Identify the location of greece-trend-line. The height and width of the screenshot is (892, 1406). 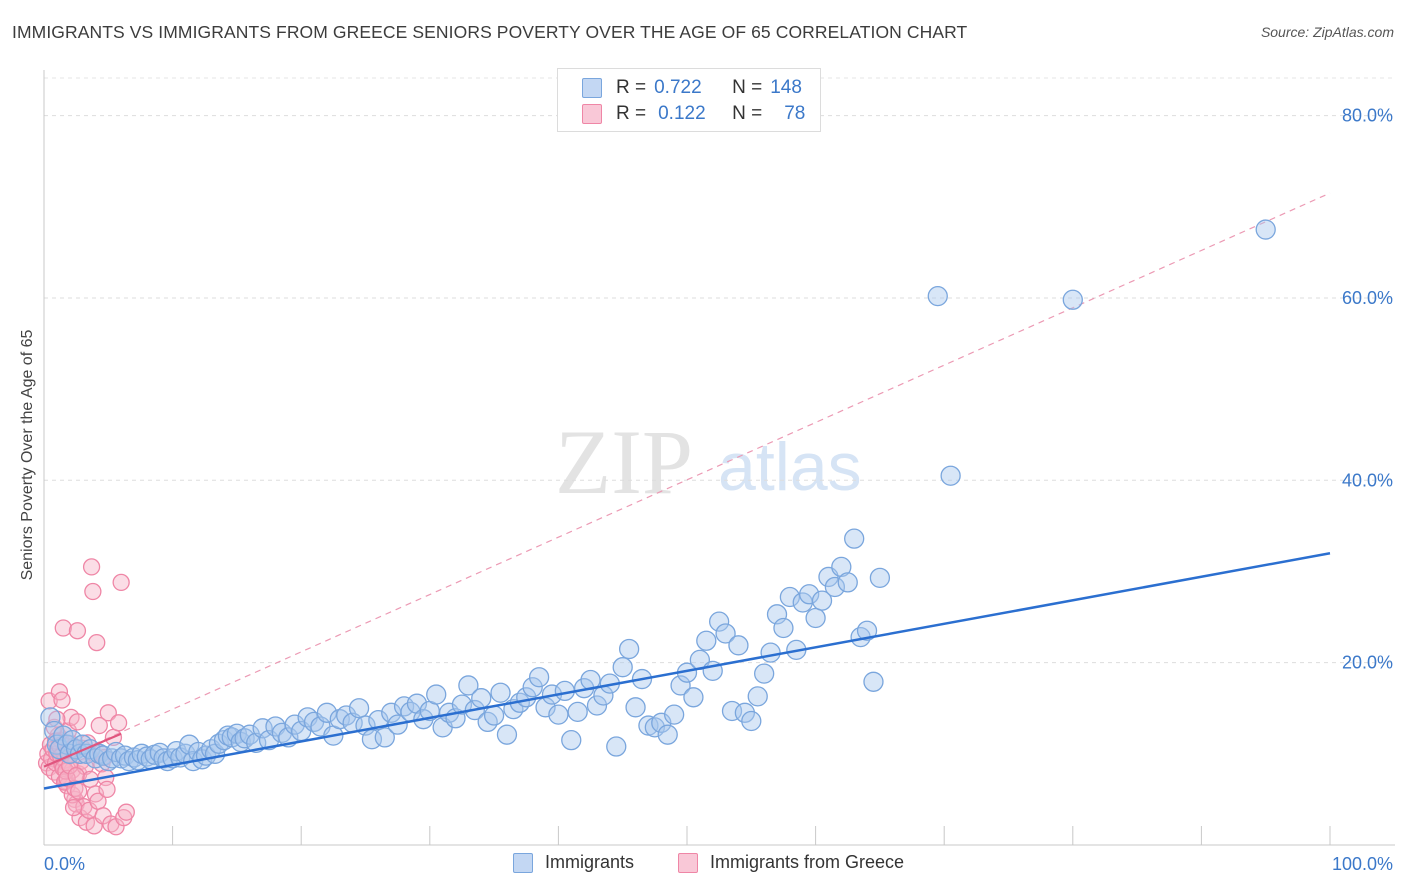
(82, 750).